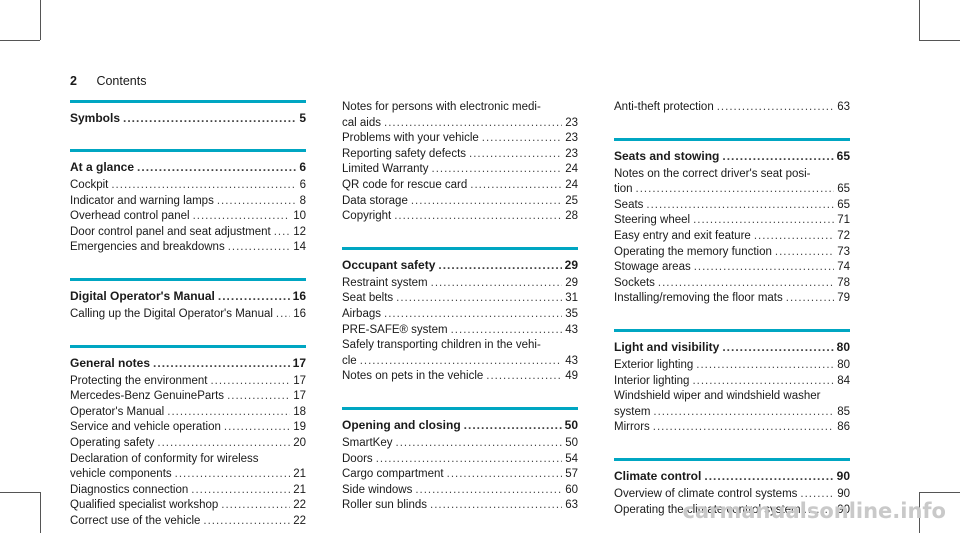  Describe the element at coordinates (102, 167) in the screenshot. I see `section-title: At a glance` at that location.